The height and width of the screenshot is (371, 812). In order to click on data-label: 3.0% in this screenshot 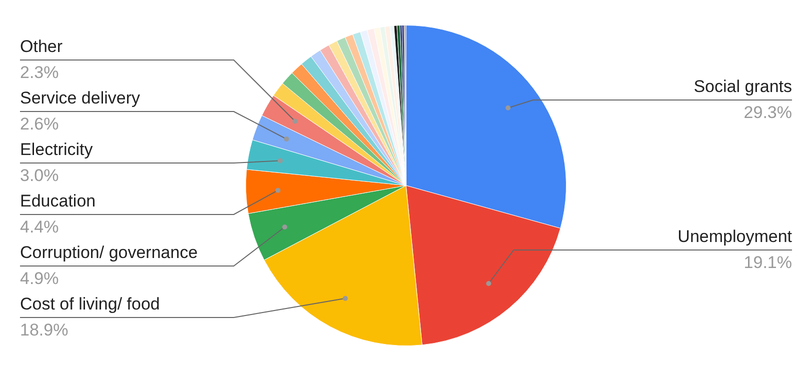, I will do `click(39, 175)`.